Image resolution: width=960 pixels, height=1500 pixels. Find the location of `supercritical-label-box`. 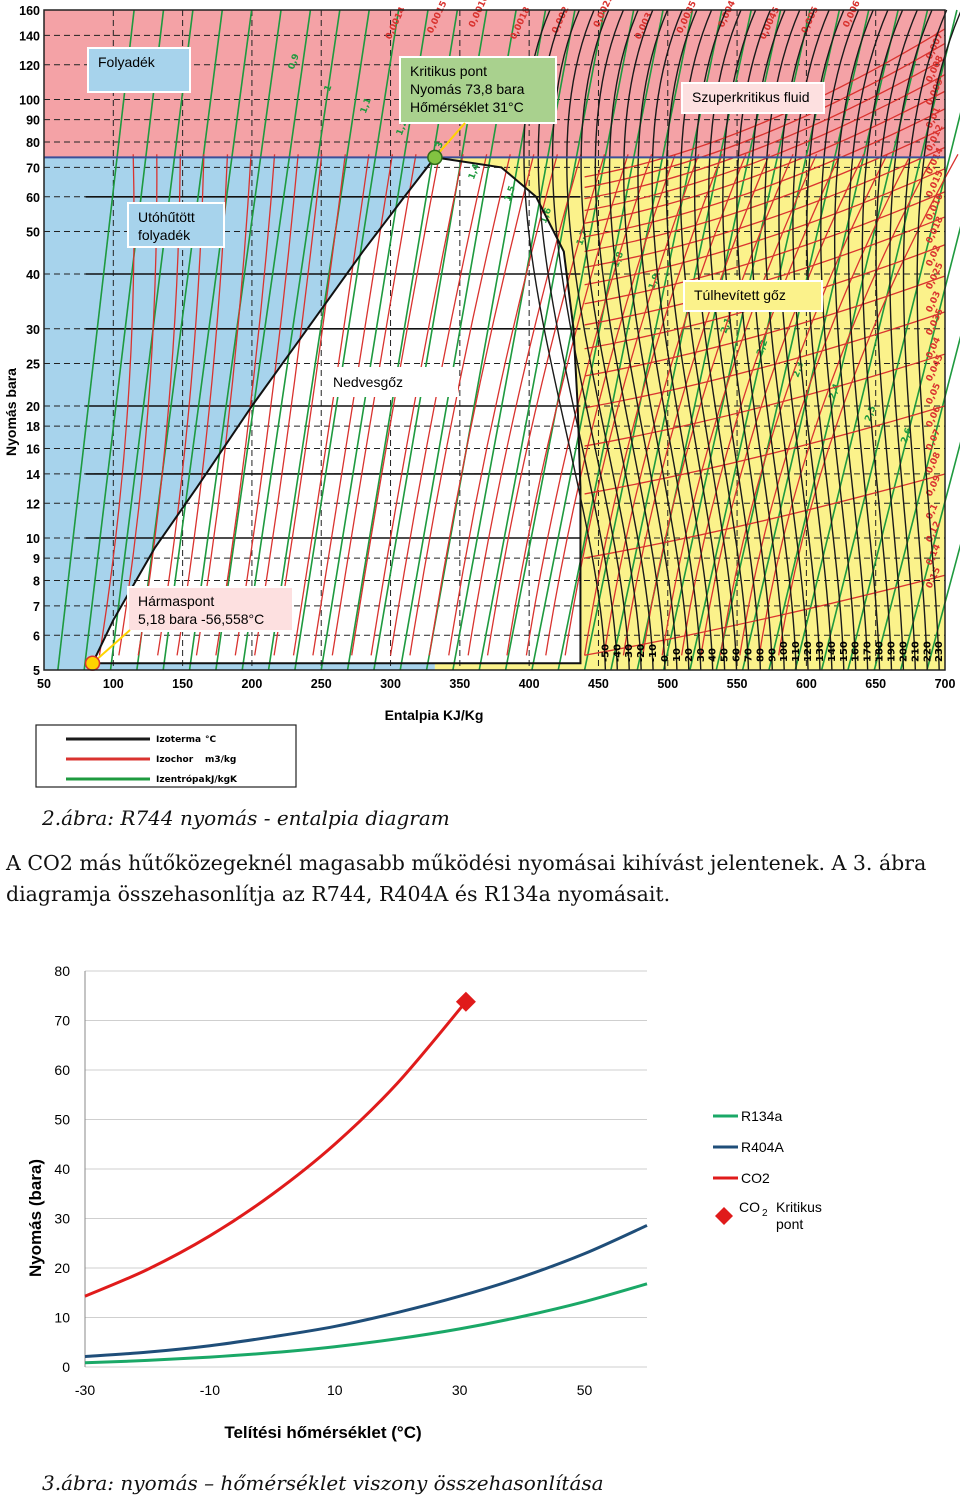

supercritical-label-box is located at coordinates (753, 98).